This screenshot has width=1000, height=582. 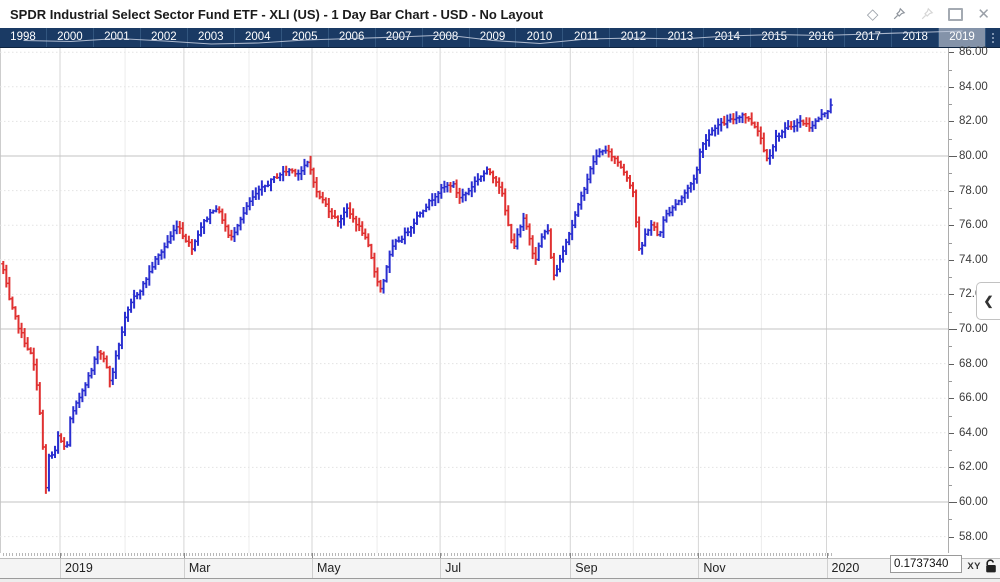 What do you see at coordinates (993, 37) in the screenshot?
I see `drag-grip-icon` at bounding box center [993, 37].